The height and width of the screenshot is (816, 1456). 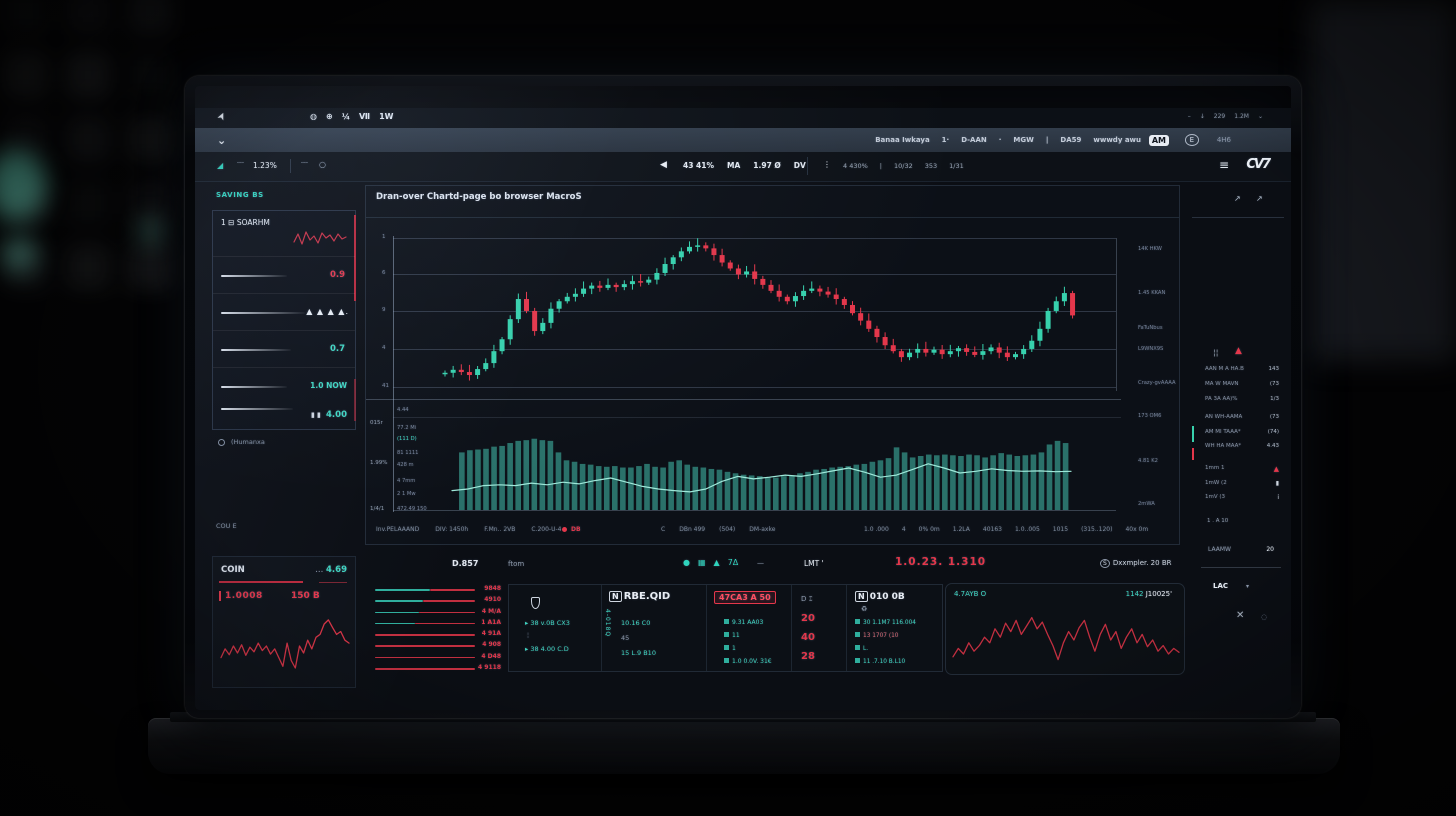 I want to click on grid-icon: ▦, so click(x=701, y=562).